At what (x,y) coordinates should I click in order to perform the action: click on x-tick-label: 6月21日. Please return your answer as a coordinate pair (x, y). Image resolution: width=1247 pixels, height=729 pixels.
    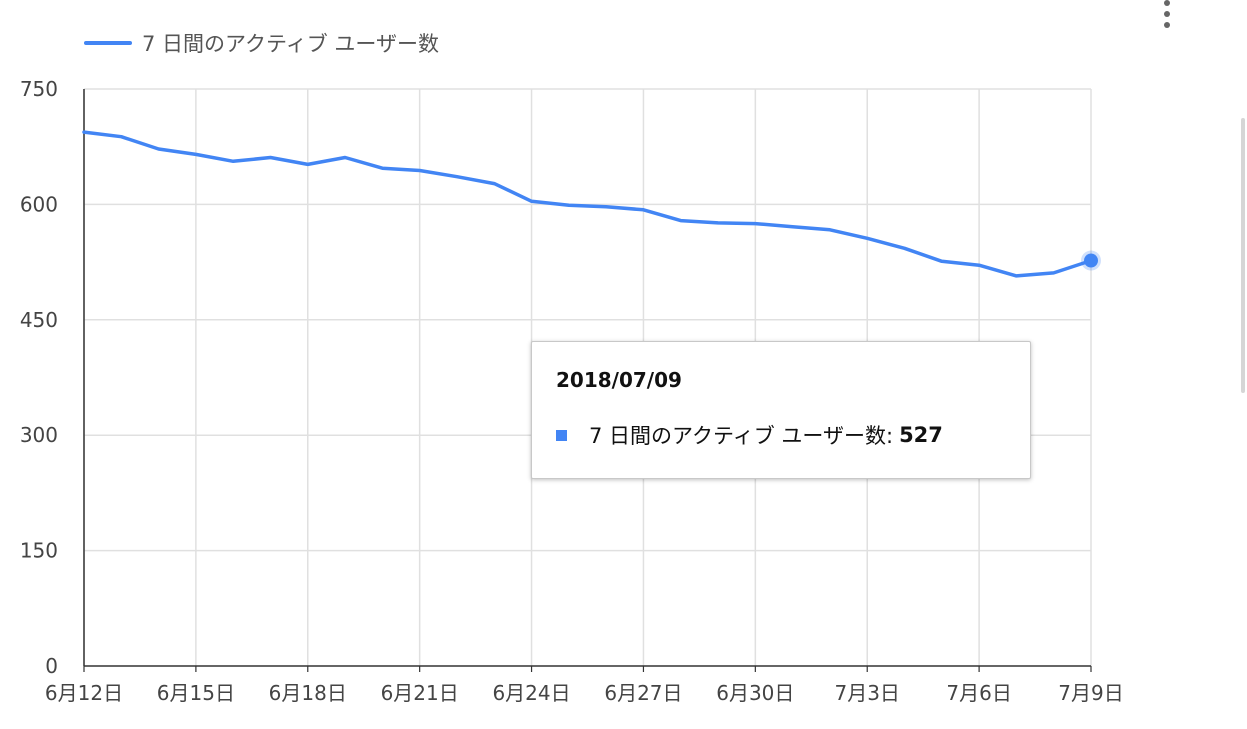
    Looking at the image, I should click on (420, 693).